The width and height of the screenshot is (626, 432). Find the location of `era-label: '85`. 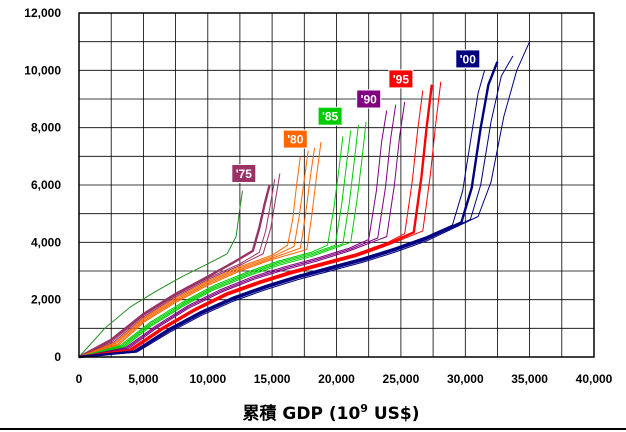

era-label: '85 is located at coordinates (330, 117).